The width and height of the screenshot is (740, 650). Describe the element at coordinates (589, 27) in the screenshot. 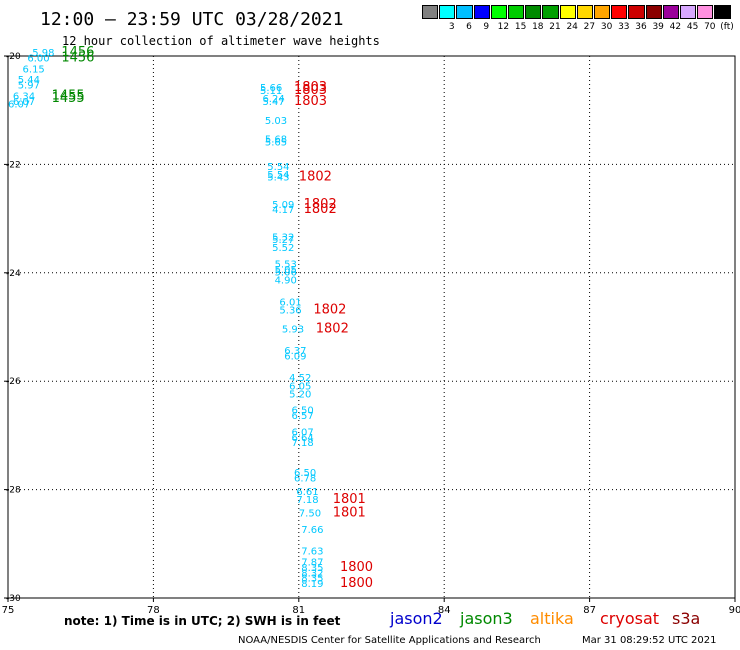

I see `legend-swatch-label: 27` at that location.